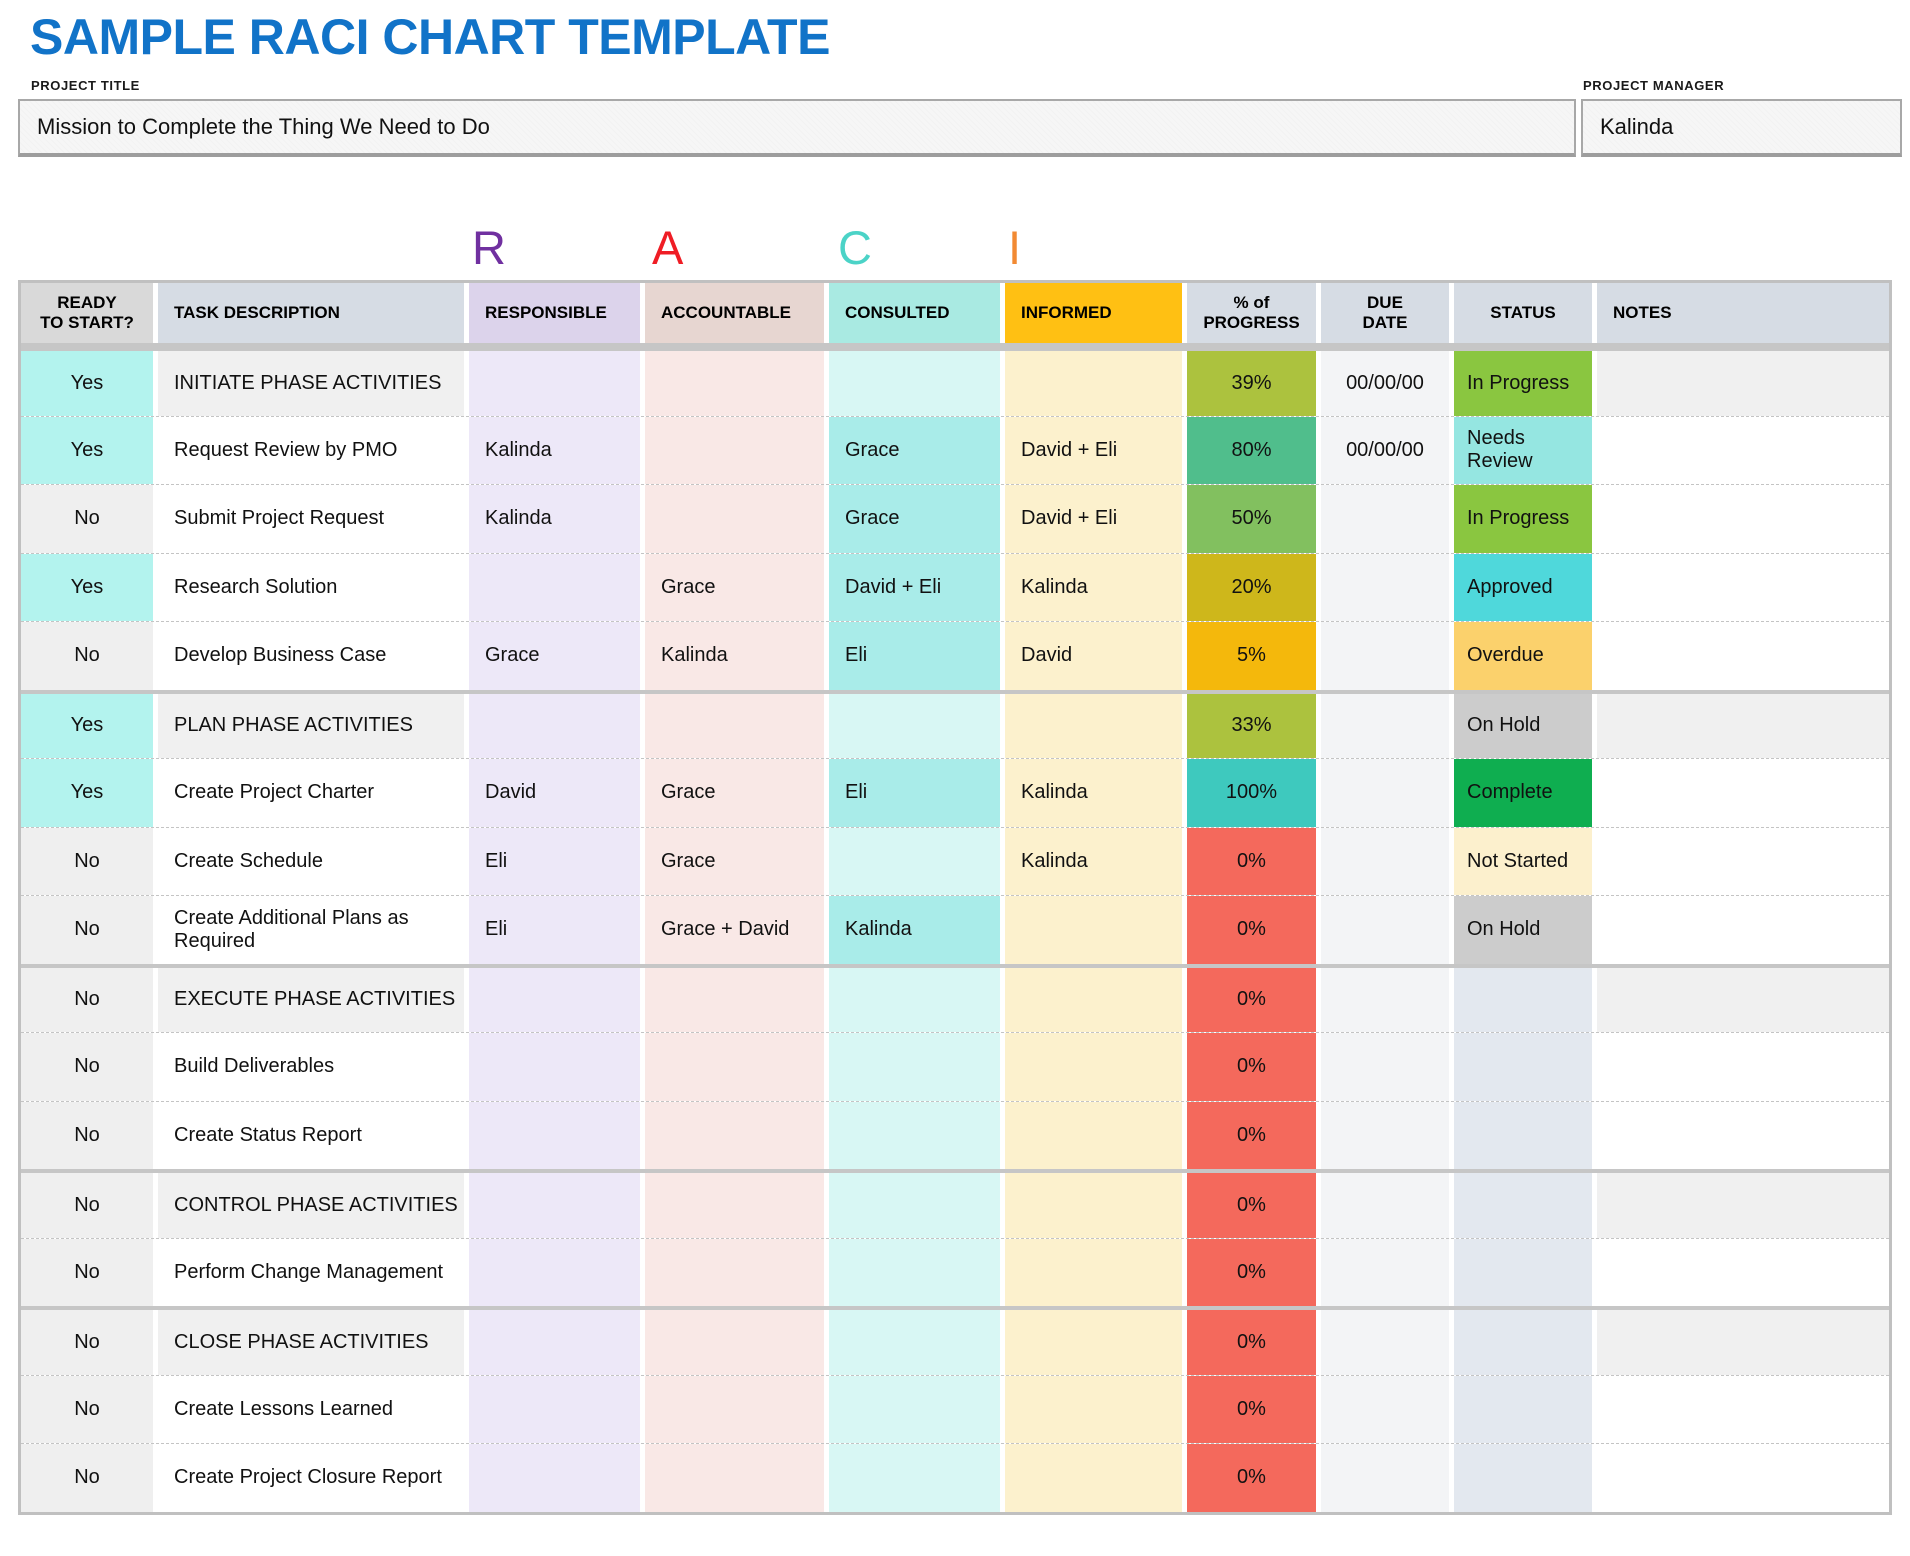 The height and width of the screenshot is (1556, 1910). What do you see at coordinates (311, 1067) in the screenshot?
I see `cell-task: Build Deliverables` at bounding box center [311, 1067].